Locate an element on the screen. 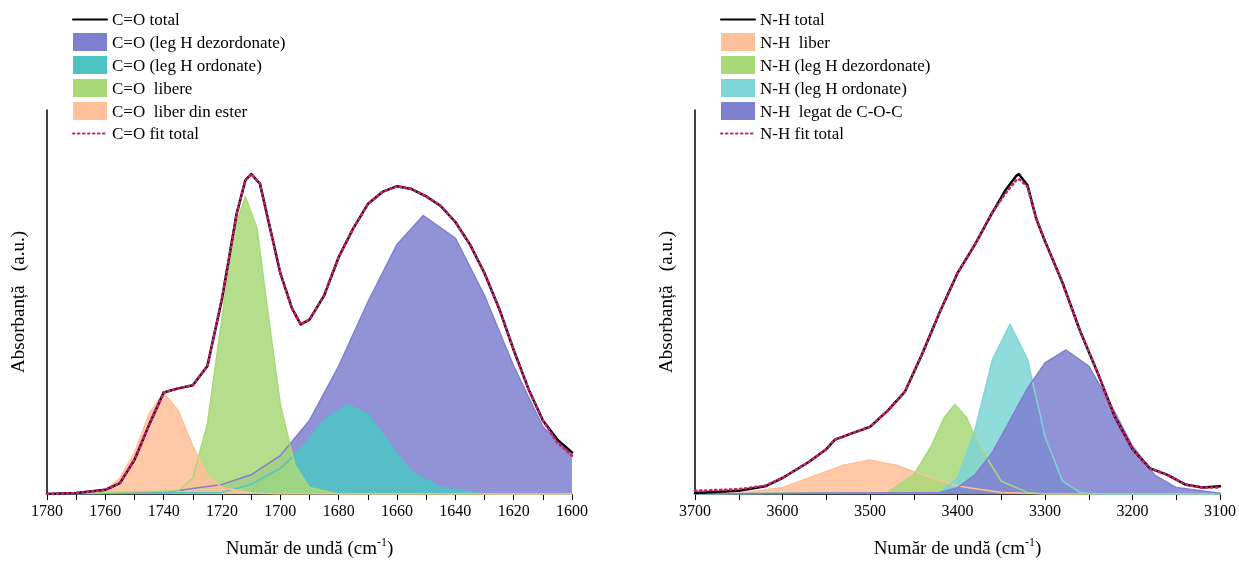  x-tick-label: 1700 is located at coordinates (280, 510).